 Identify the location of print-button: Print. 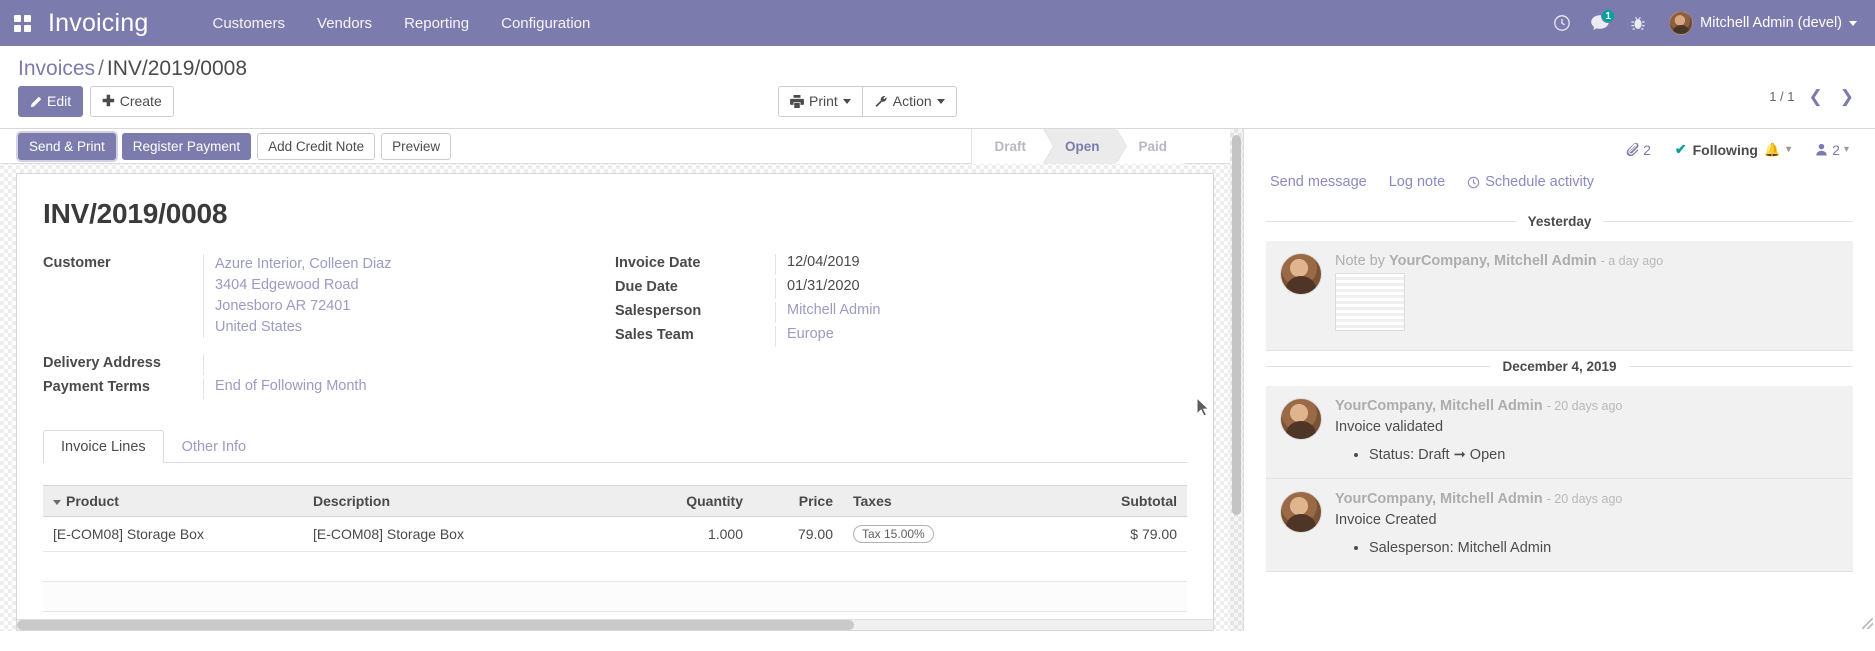
(820, 101).